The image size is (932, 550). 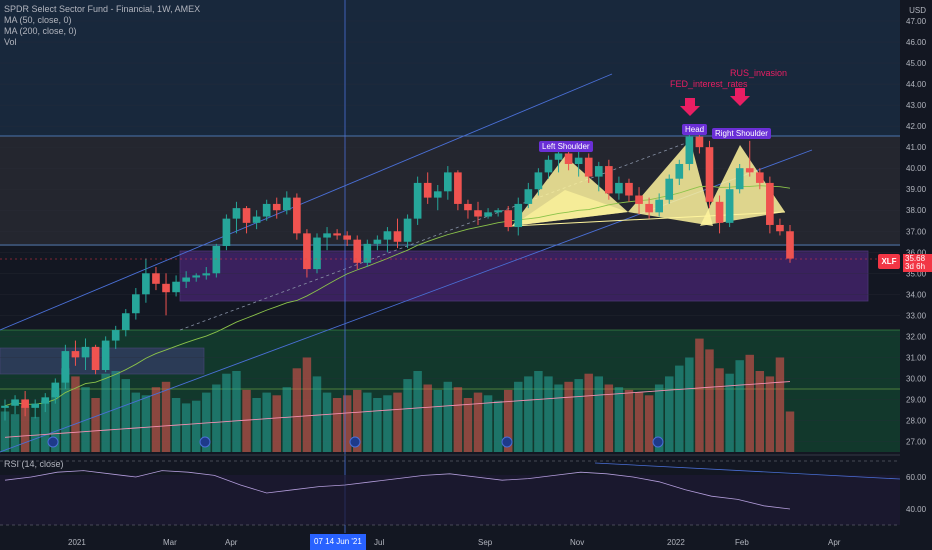 I want to click on y-tick-label-20: 47.00, so click(x=916, y=21).